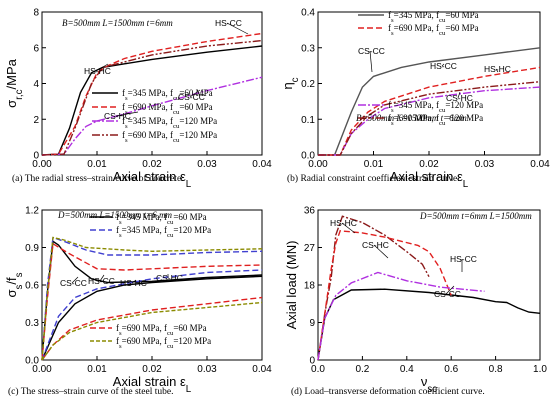 The width and height of the screenshot is (550, 402). Describe the element at coordinates (362, 369) in the screenshot. I see `x-tick-label: 0.2` at that location.